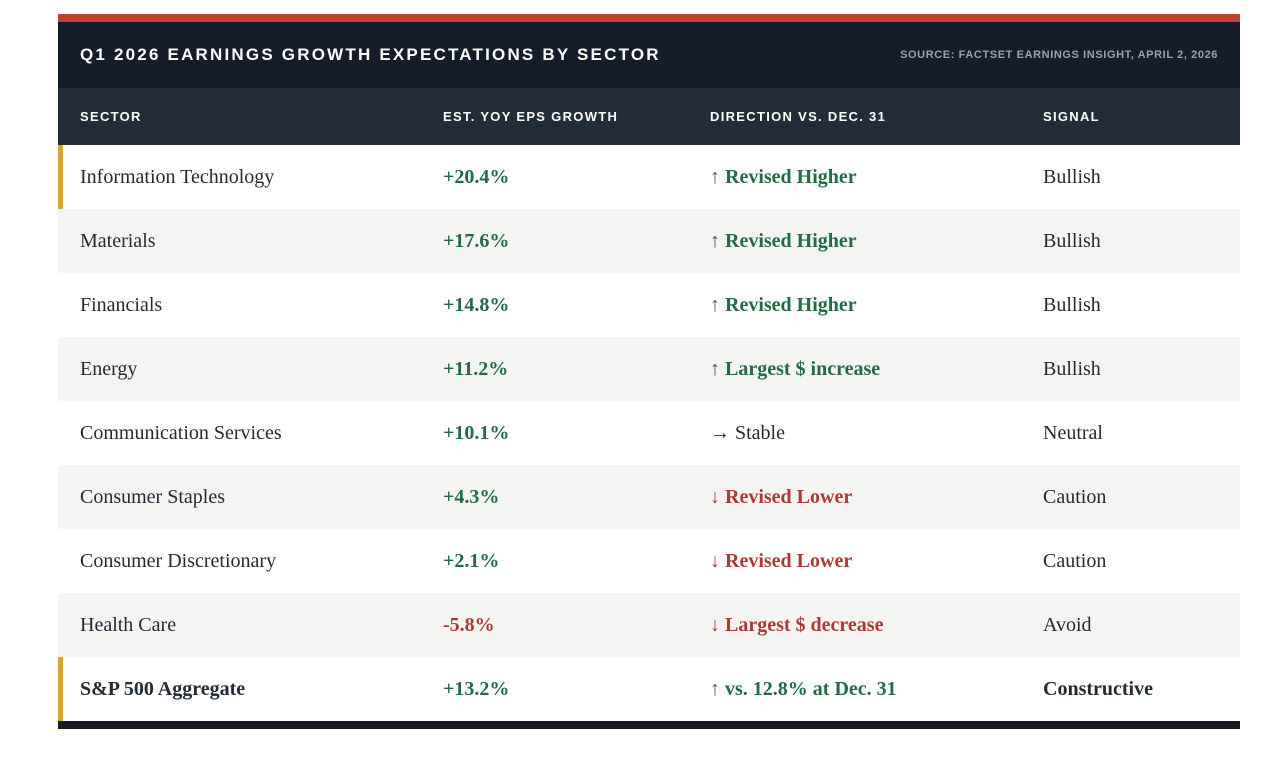 The width and height of the screenshot is (1280, 767). I want to click on sector-cell: Health Care, so click(128, 624).